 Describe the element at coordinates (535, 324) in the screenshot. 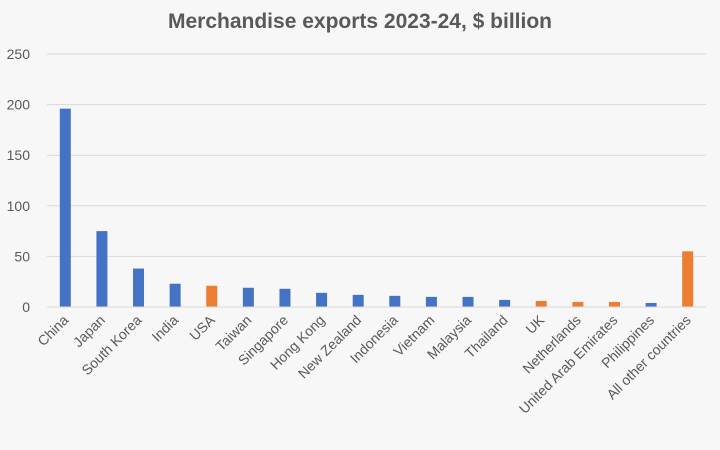

I see `x-tick-label: UK` at that location.